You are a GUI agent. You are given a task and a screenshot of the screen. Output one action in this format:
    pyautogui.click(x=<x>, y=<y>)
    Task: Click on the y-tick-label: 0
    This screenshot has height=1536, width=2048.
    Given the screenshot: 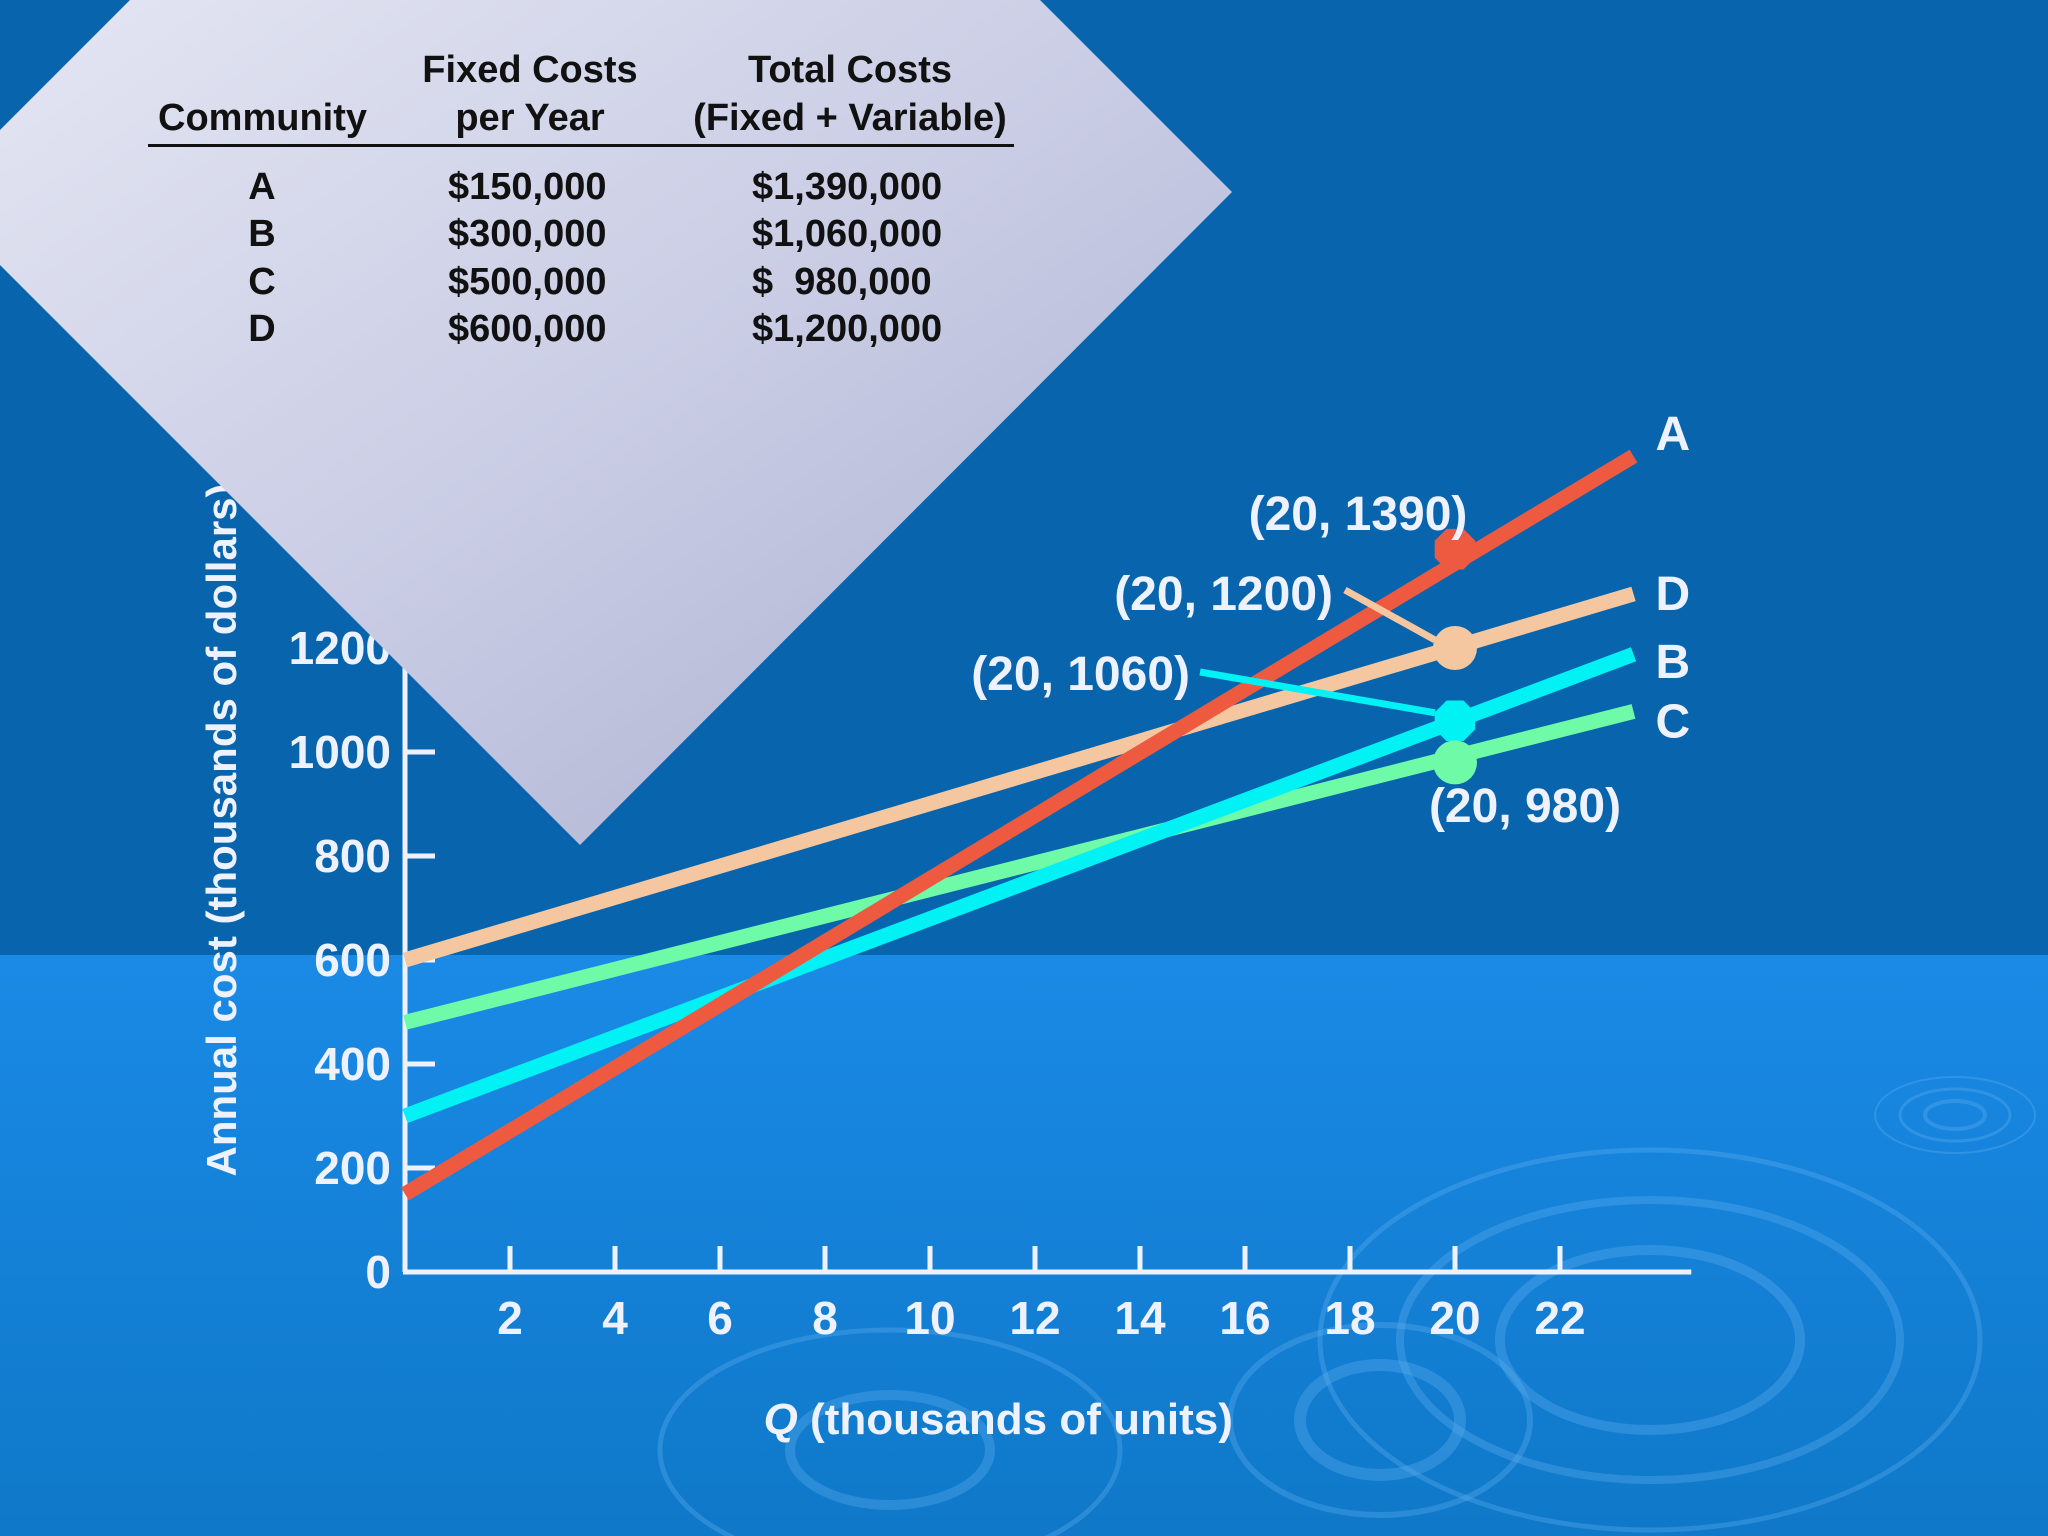 What is the action you would take?
    pyautogui.click(x=378, y=1272)
    